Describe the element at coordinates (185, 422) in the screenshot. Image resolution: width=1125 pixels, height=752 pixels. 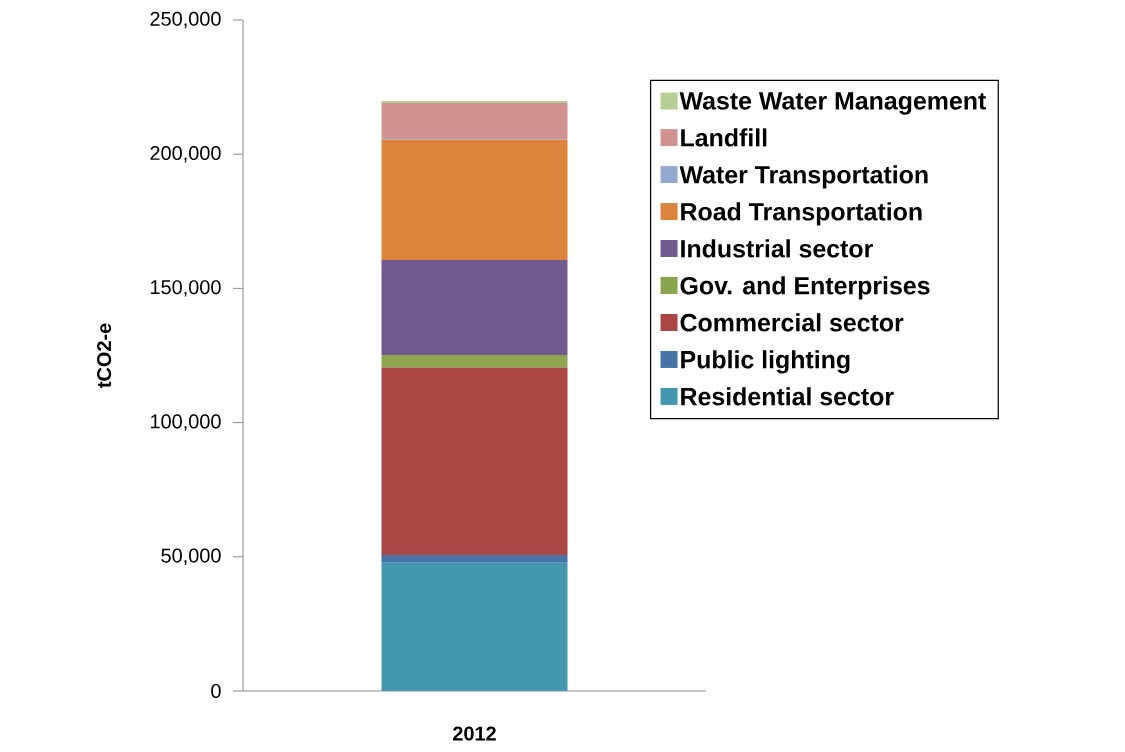
I see `y-tick-label: 100,000` at that location.